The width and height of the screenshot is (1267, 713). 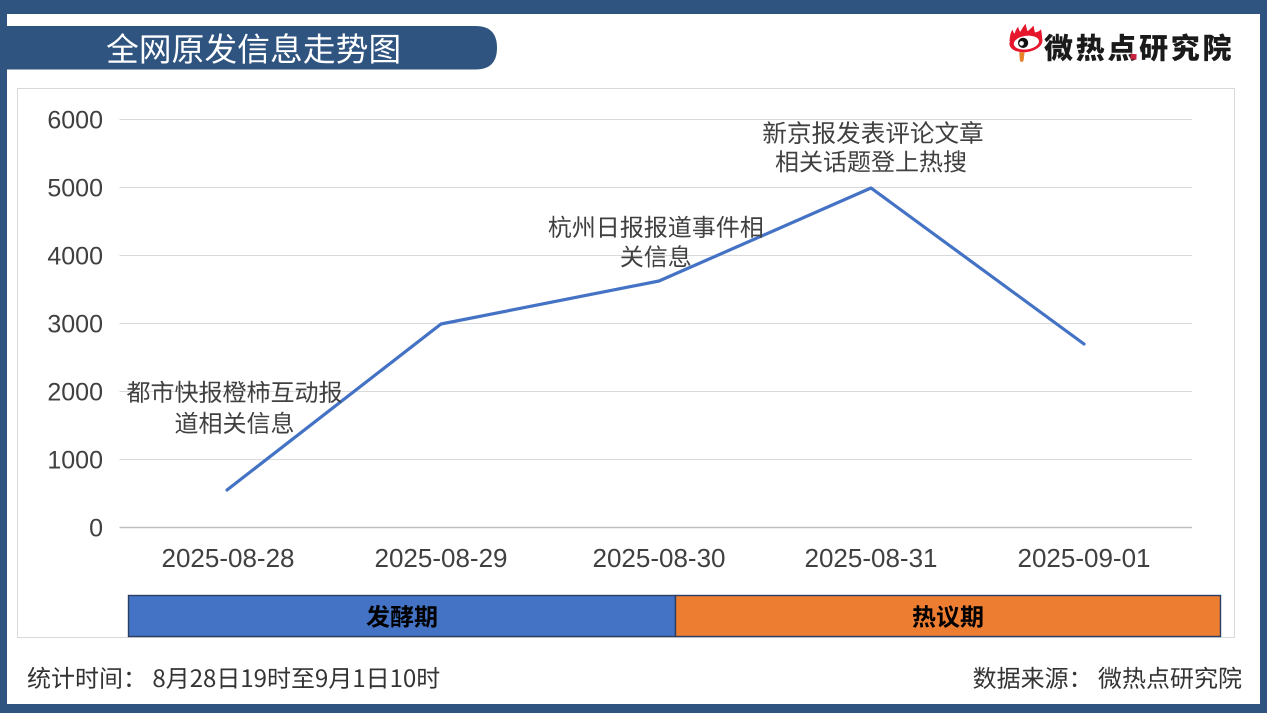 I want to click on svg-text: 2000, so click(x=75, y=393).